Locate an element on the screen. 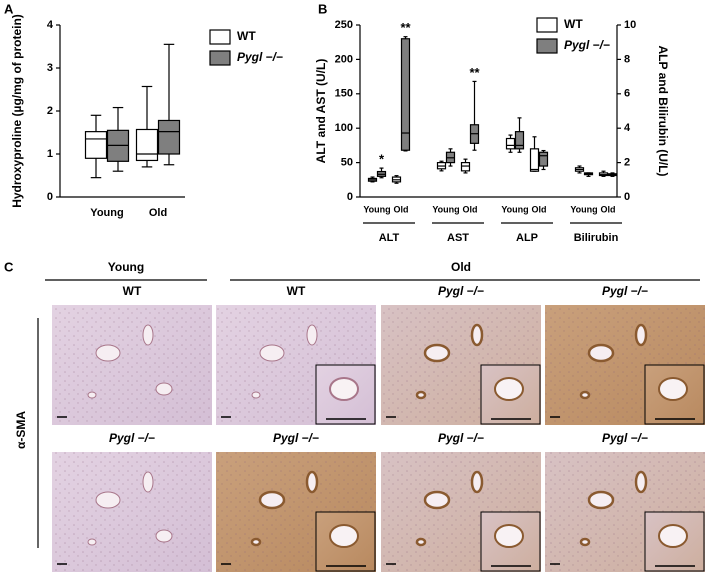  y-tick-label: 150 is located at coordinates (344, 94).